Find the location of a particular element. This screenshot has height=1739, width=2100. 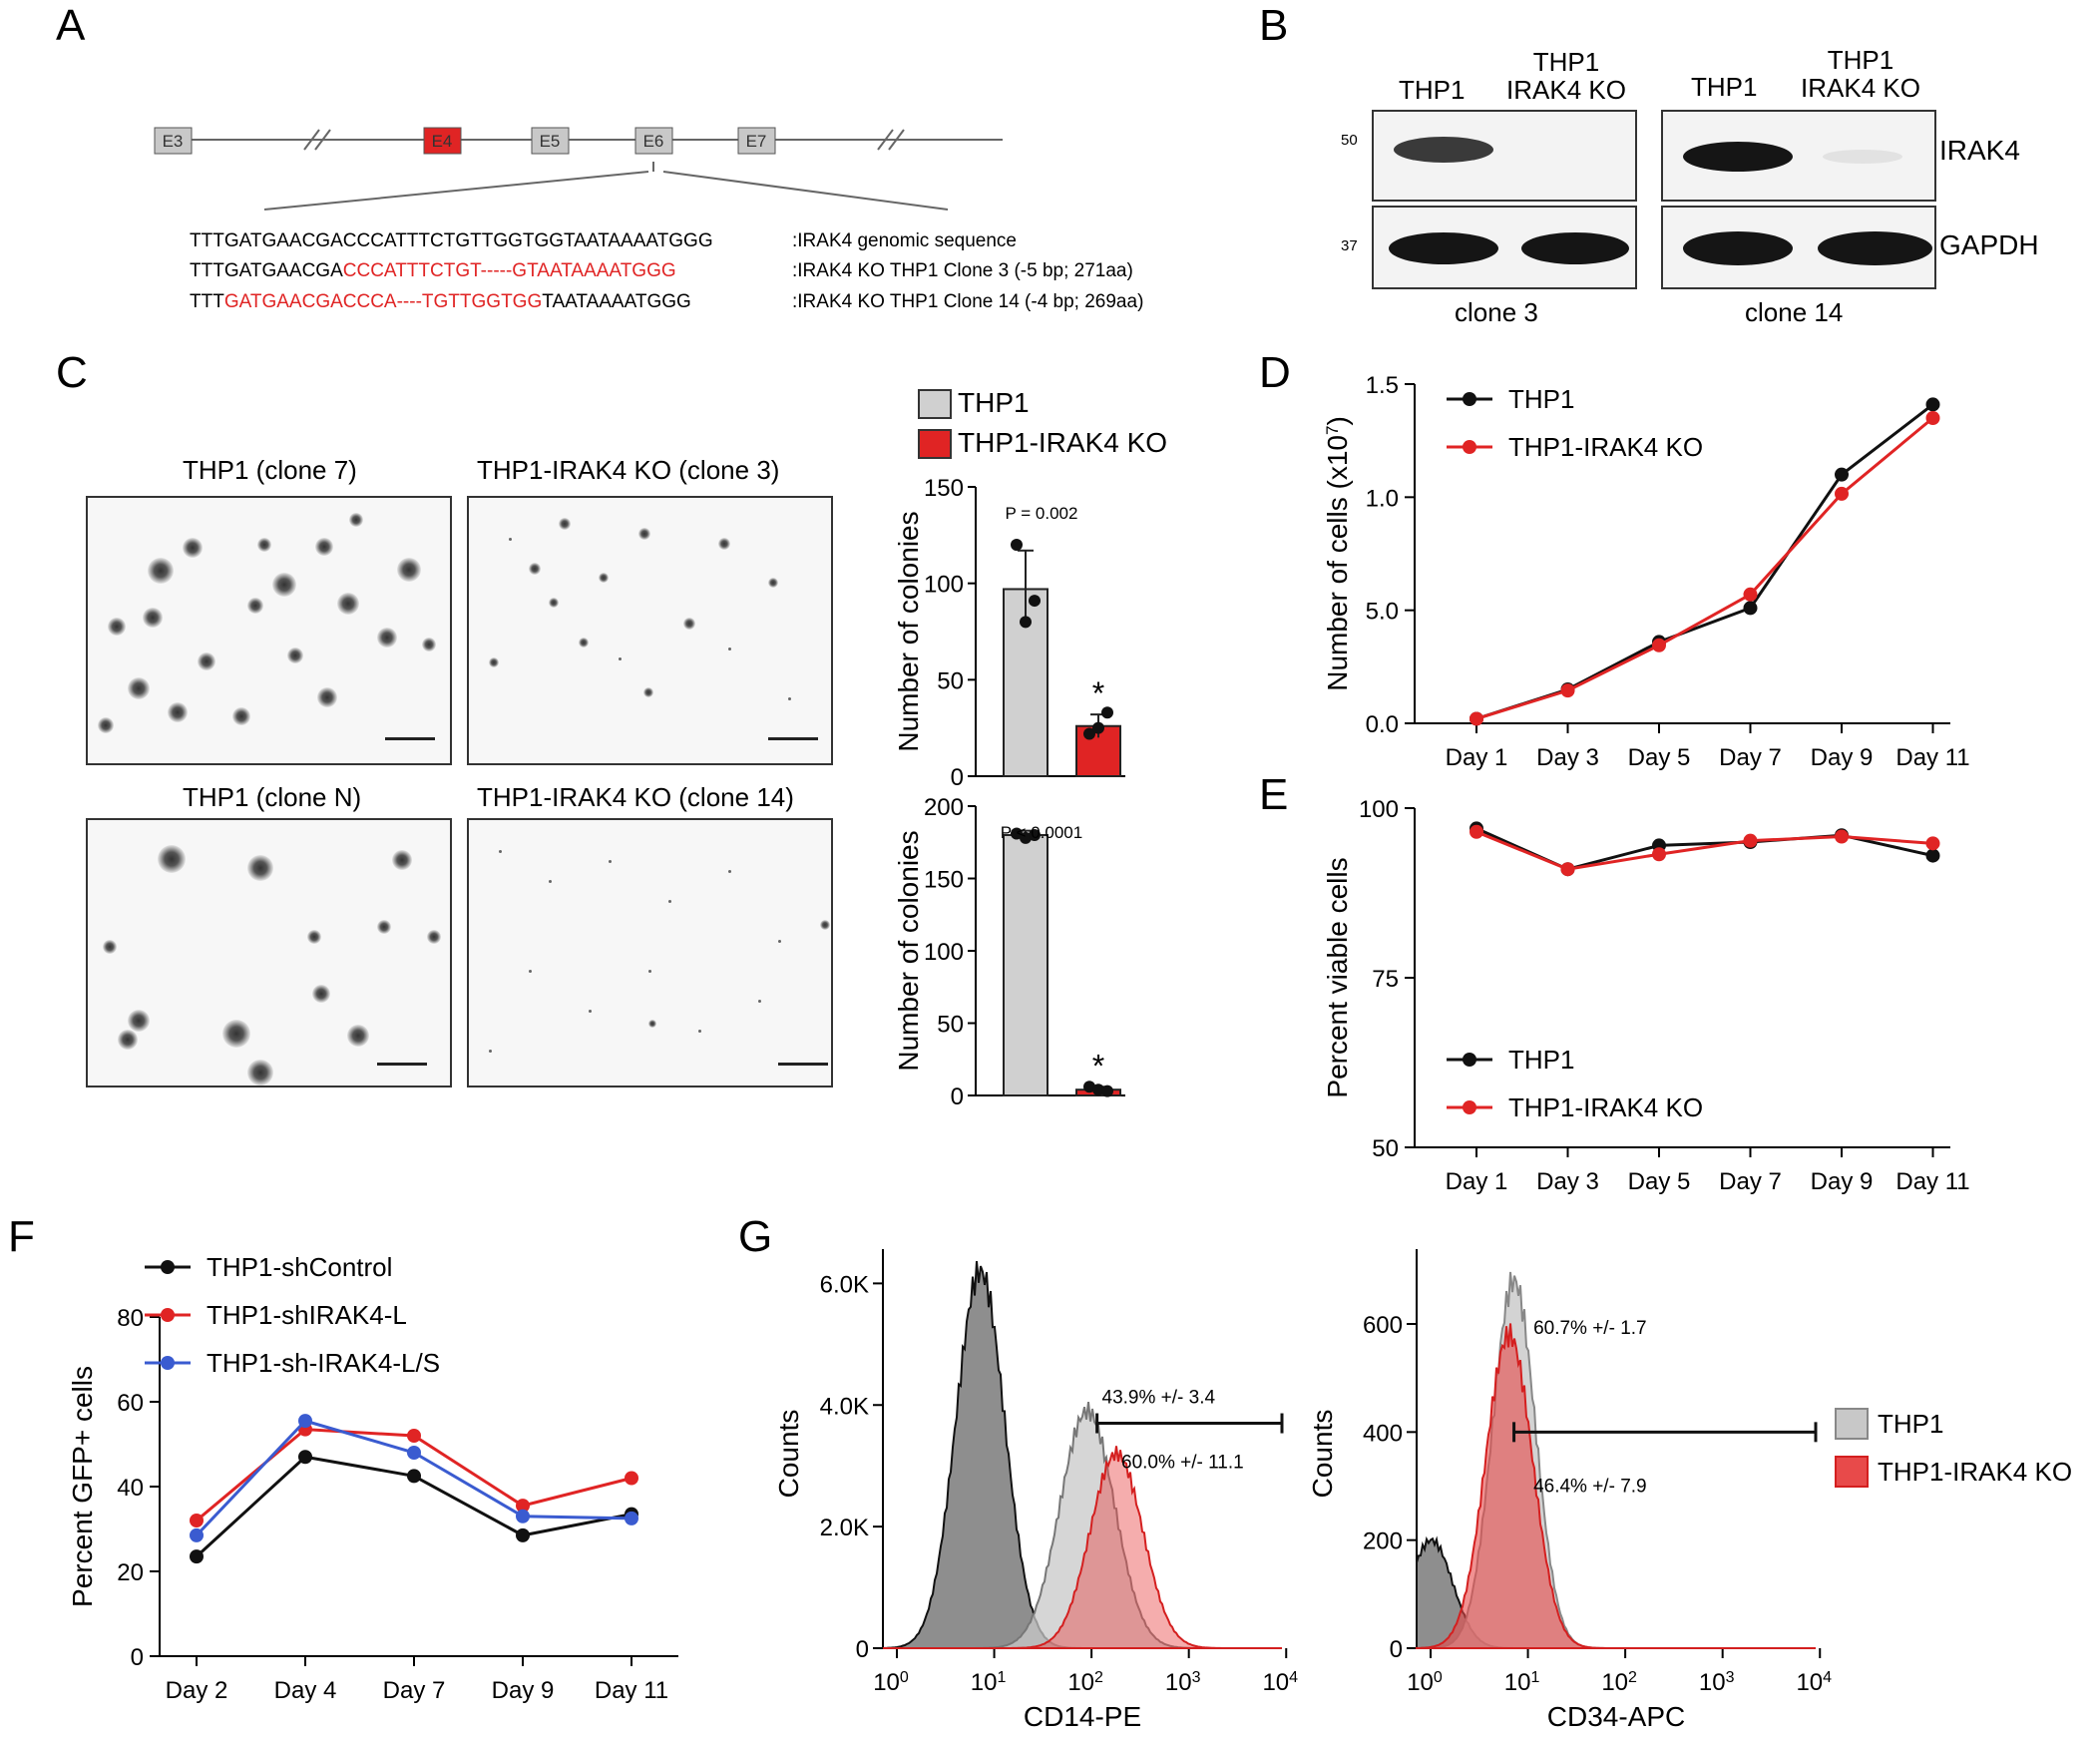

histogram-ko is located at coordinates (1616, 1486).